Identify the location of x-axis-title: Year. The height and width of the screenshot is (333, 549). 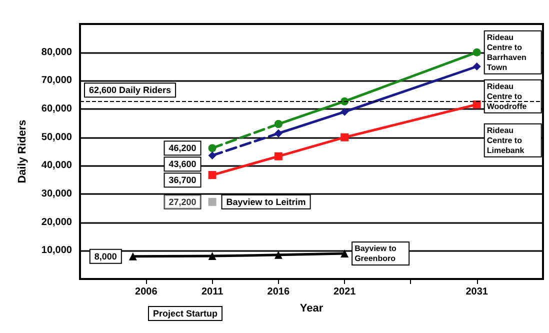
(312, 308).